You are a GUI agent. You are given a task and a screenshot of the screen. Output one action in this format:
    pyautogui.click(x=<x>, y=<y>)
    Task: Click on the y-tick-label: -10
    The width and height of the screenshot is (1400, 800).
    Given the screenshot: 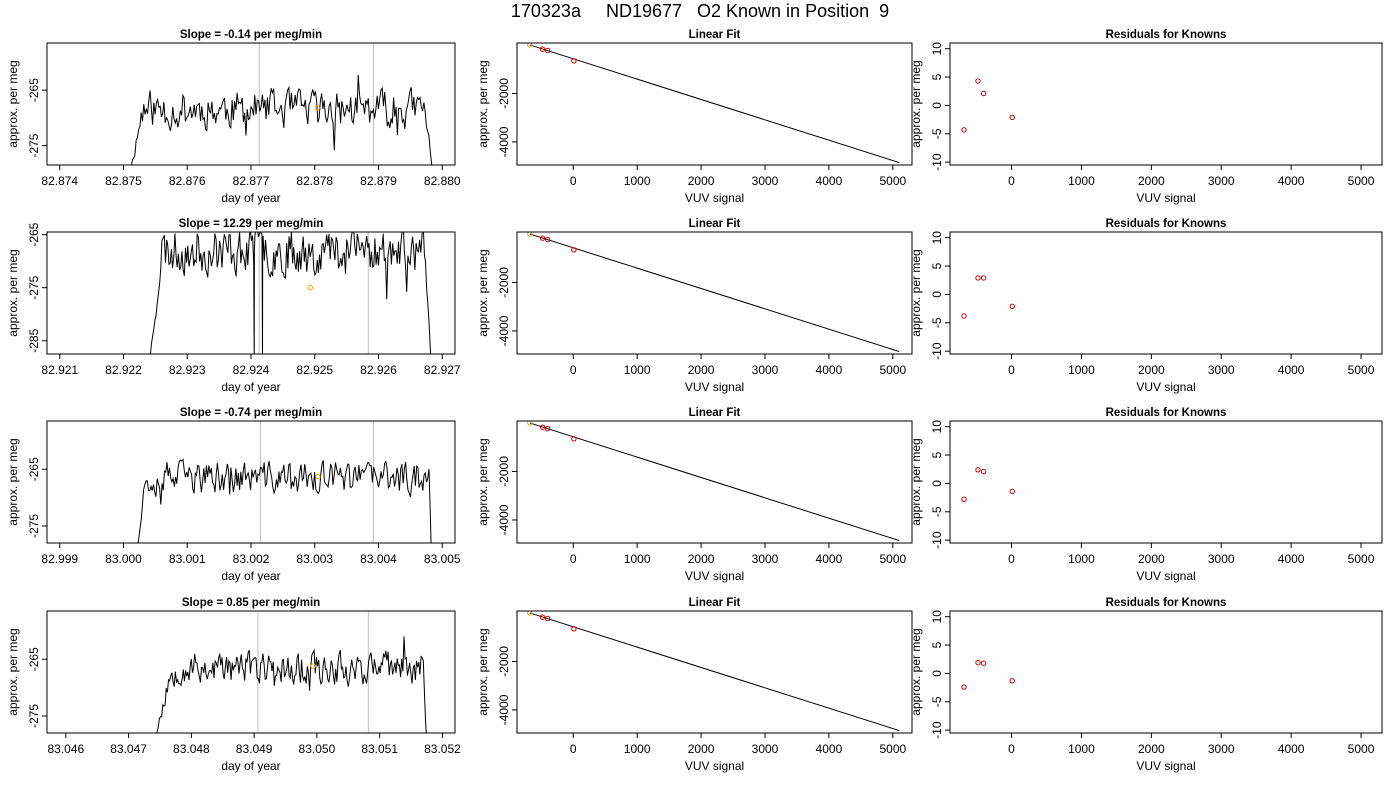 What is the action you would take?
    pyautogui.click(x=937, y=162)
    